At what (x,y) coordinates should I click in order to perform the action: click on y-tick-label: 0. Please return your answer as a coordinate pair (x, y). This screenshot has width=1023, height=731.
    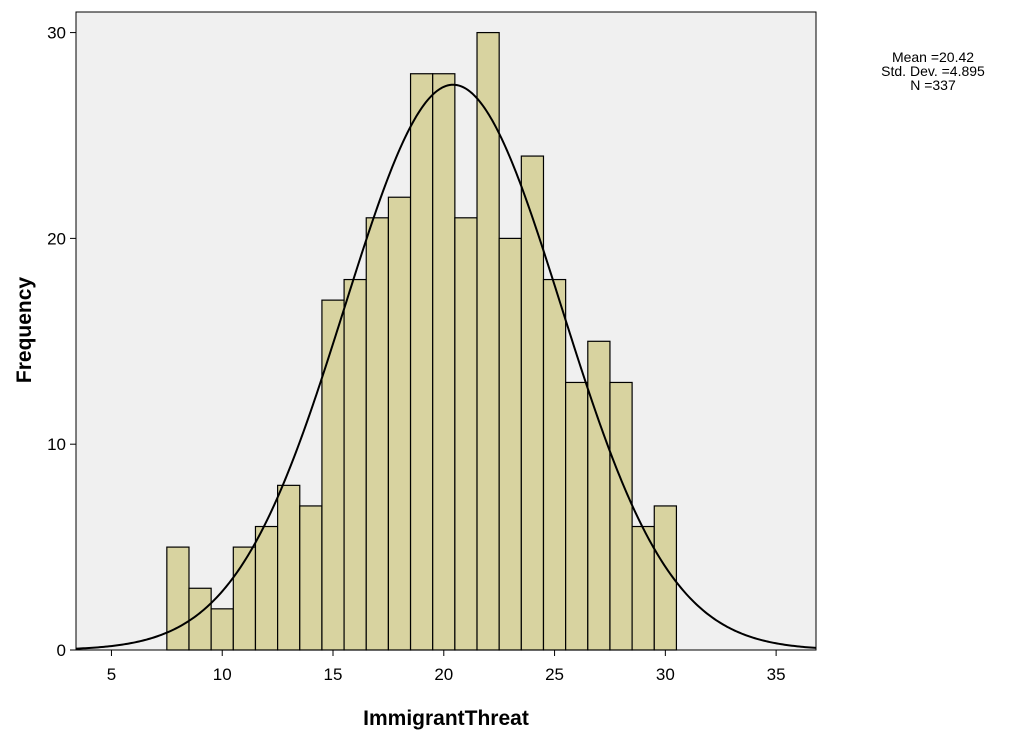
    Looking at the image, I should click on (61, 650).